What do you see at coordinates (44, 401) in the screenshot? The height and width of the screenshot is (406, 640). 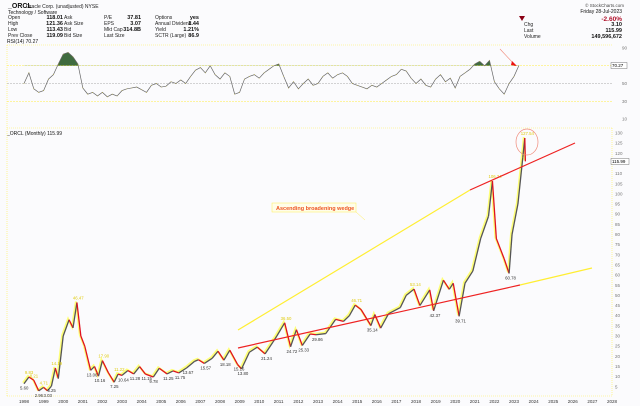 I see `price-x-tick: 1999` at bounding box center [44, 401].